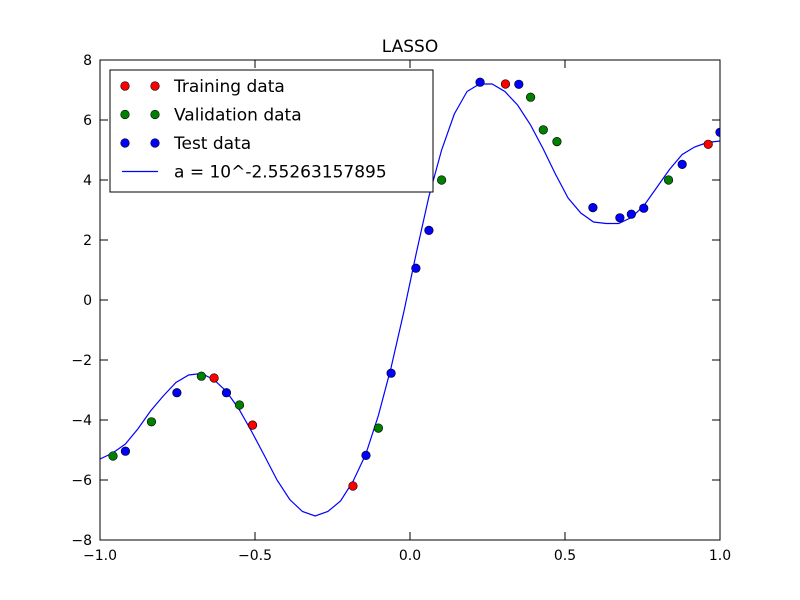  I want to click on legend-box, so click(271, 131).